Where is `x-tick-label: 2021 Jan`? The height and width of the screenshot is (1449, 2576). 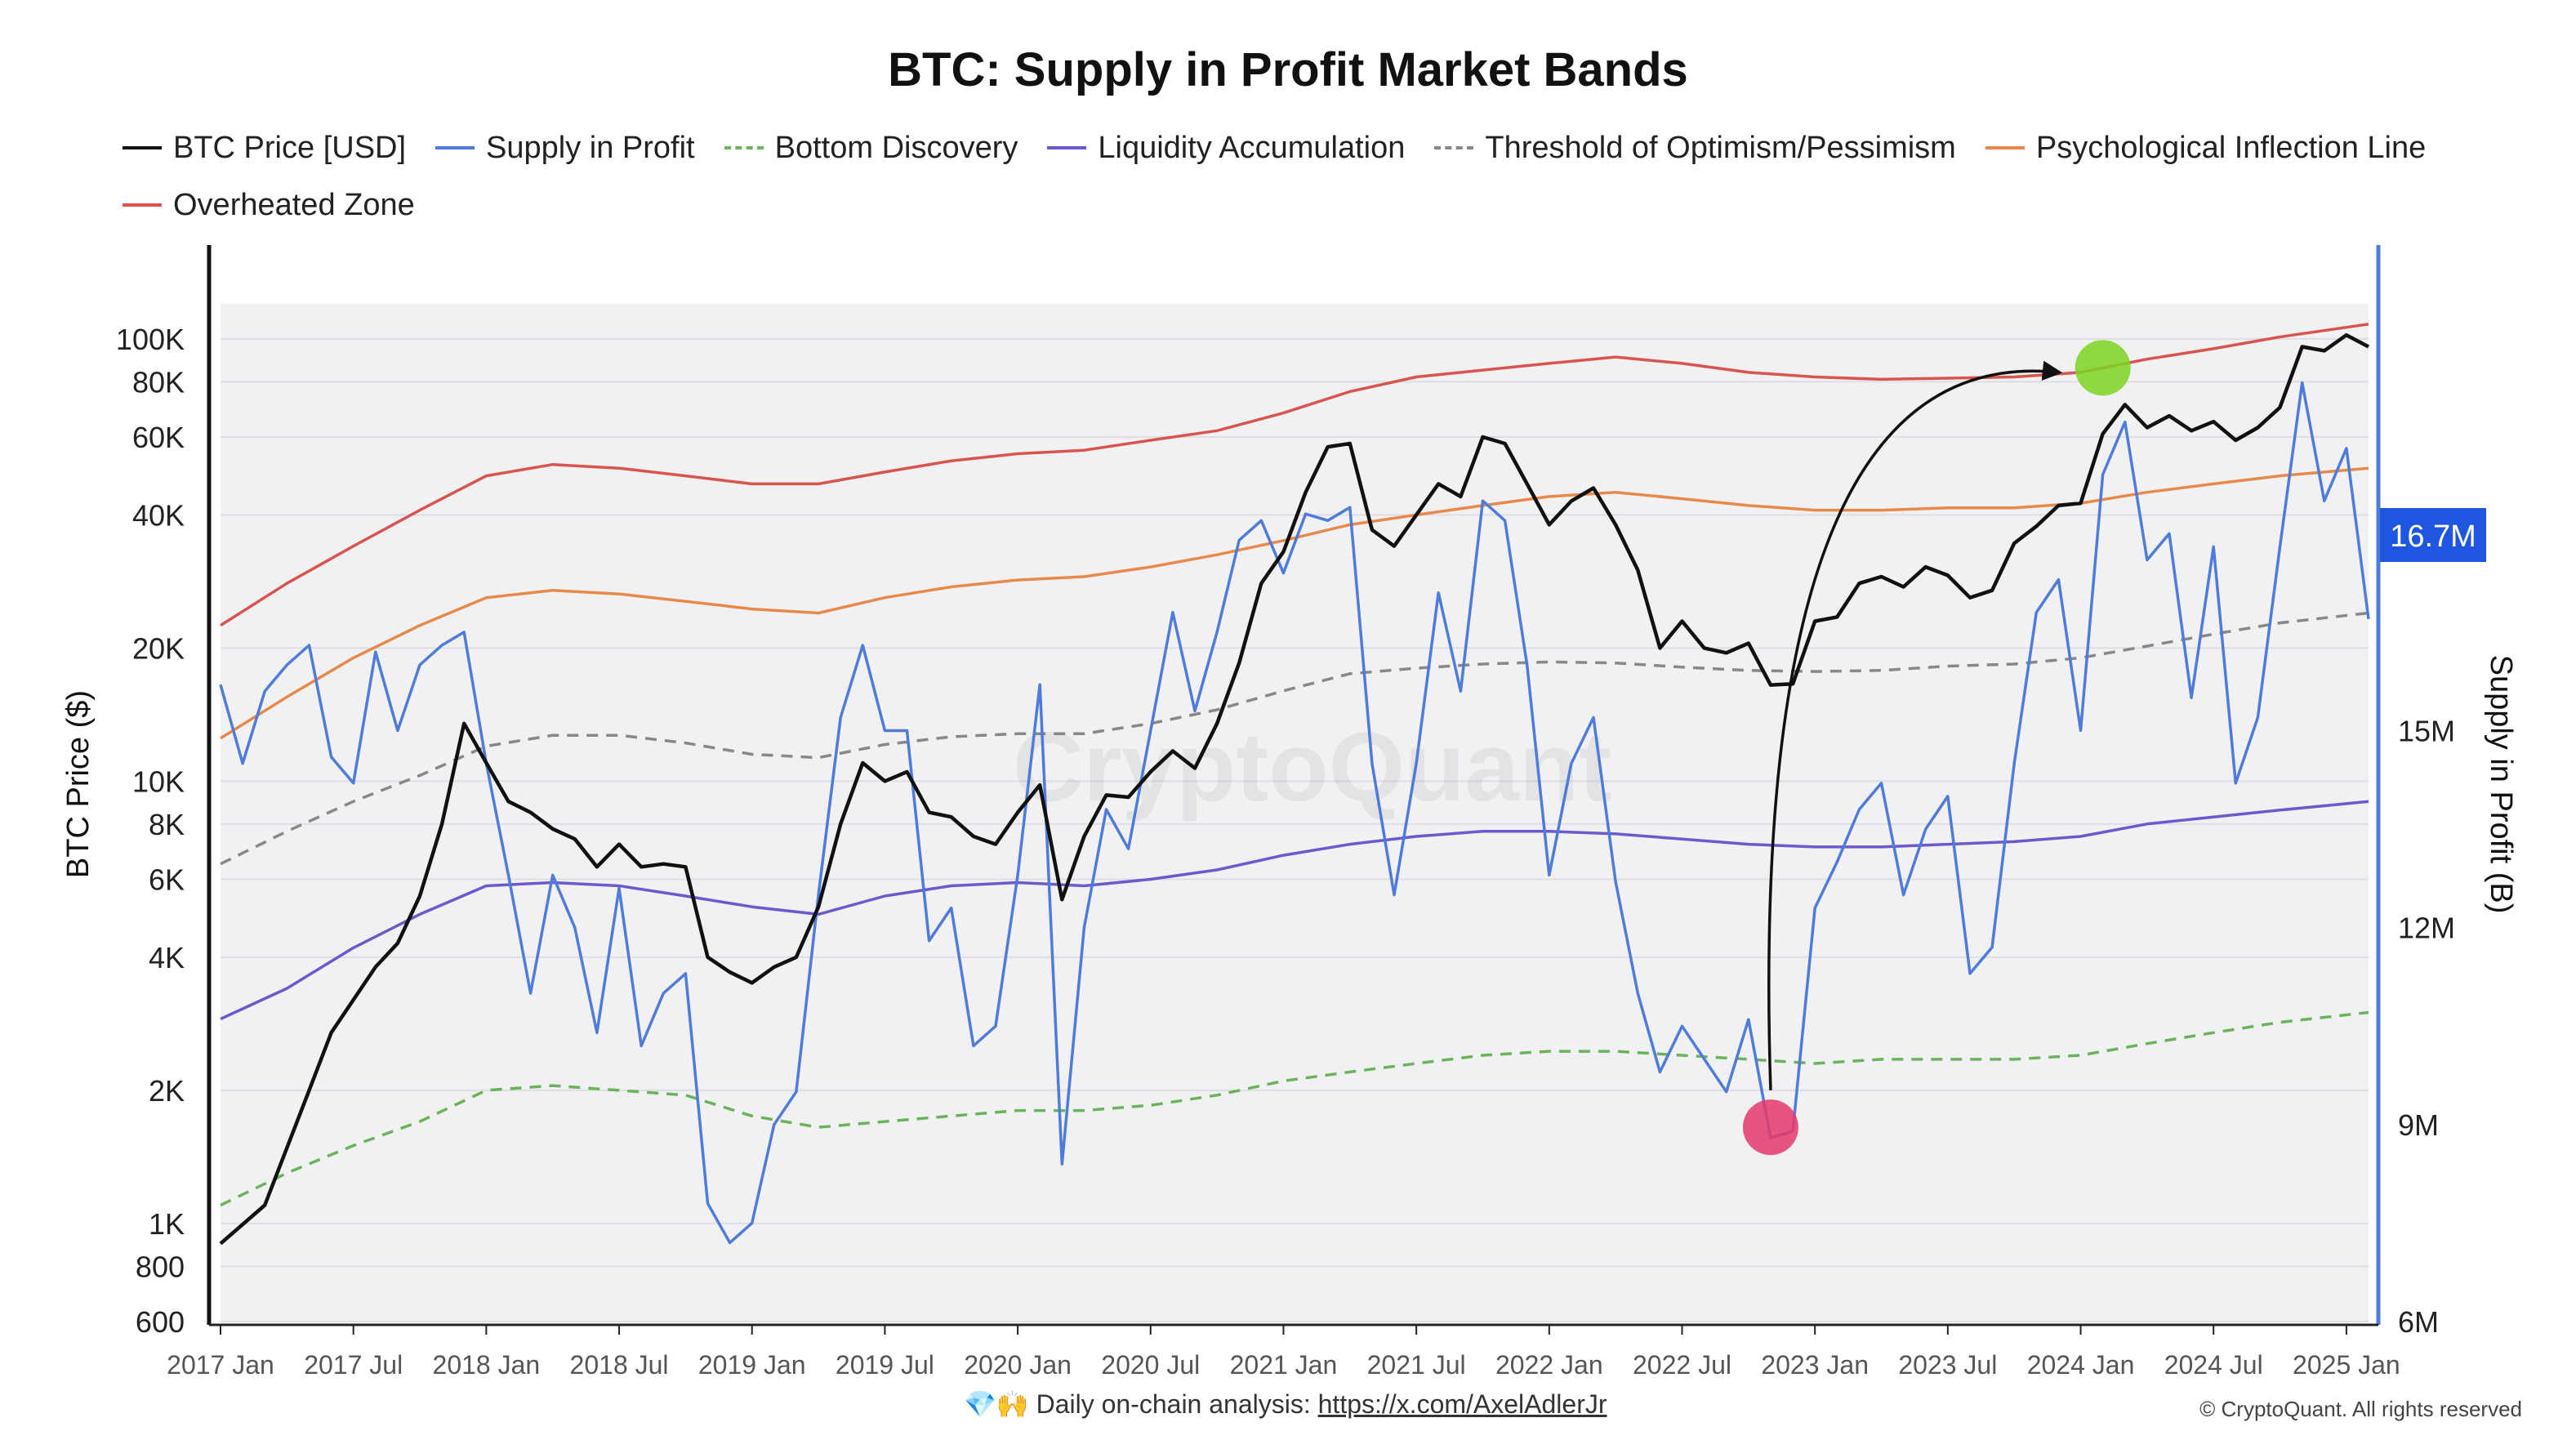 x-tick-label: 2021 Jan is located at coordinates (1284, 1365).